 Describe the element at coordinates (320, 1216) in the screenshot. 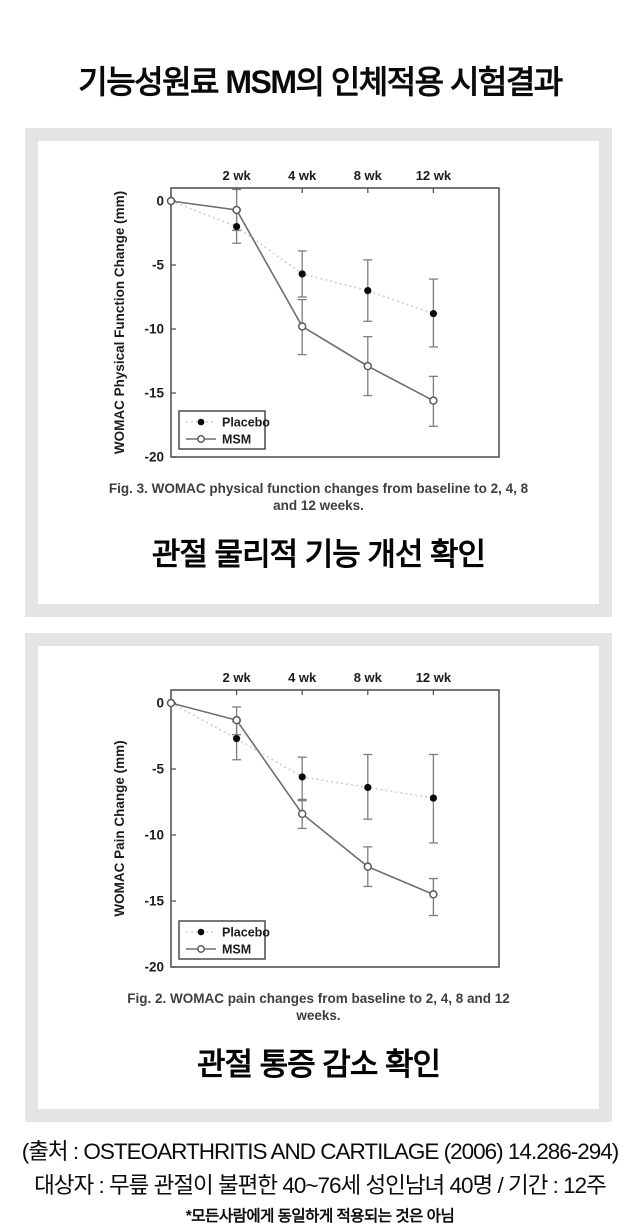

I see `disclaimer-line: *모든사람에게 동일하게 적용되는 것은 아님` at that location.